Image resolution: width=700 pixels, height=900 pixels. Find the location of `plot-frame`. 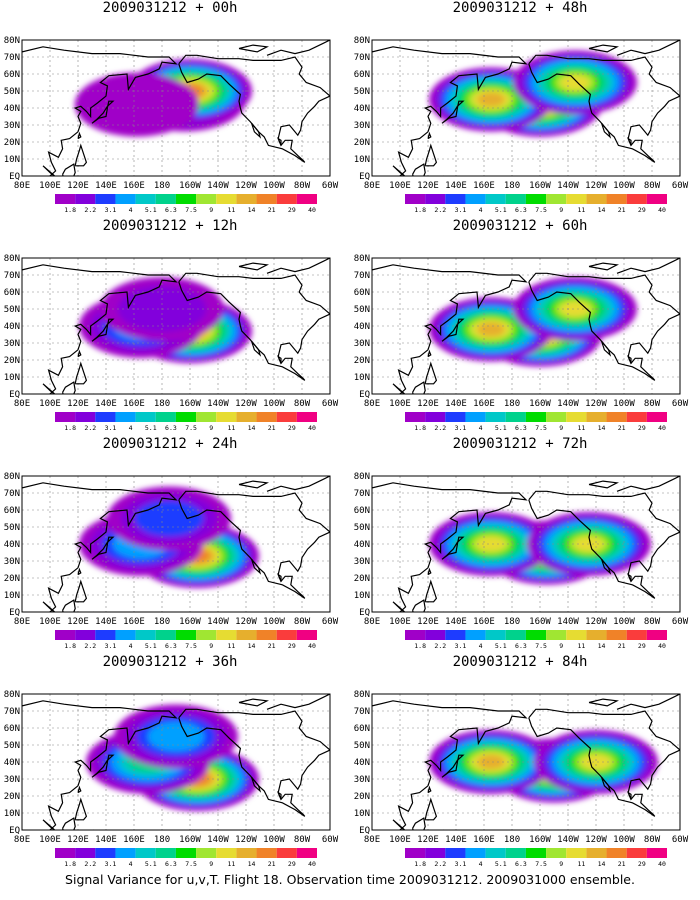

plot-frame is located at coordinates (176, 326).